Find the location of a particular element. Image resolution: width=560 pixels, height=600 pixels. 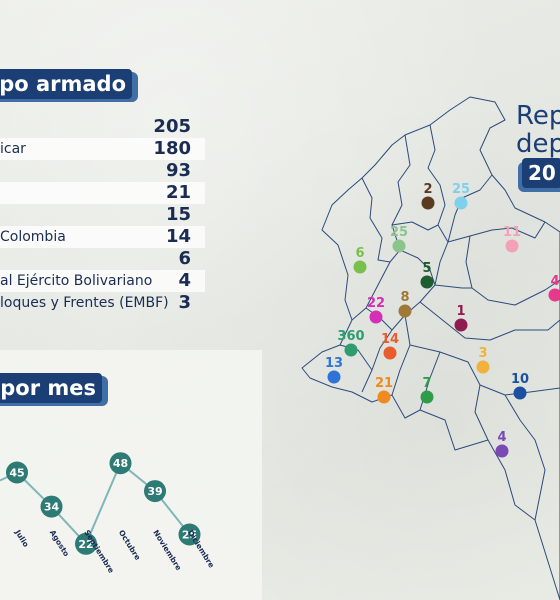

row-value: 3 is located at coordinates (184, 302).